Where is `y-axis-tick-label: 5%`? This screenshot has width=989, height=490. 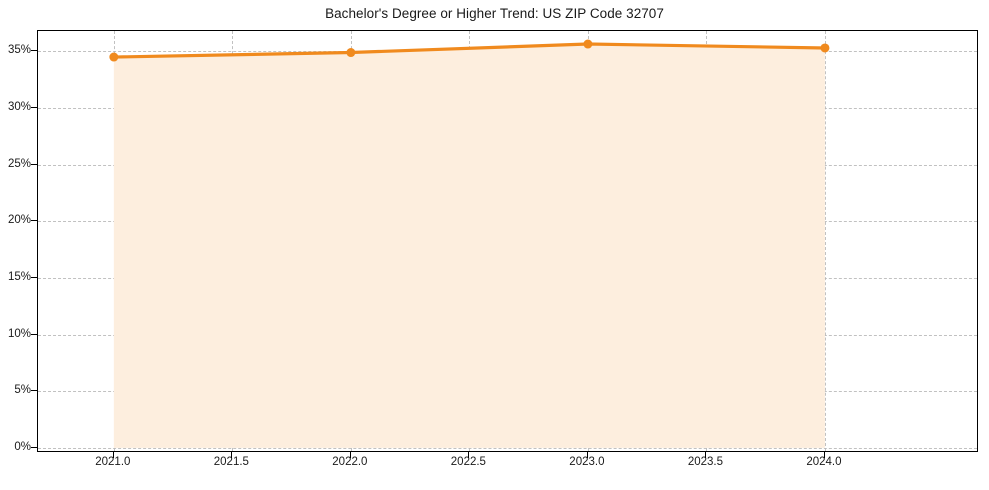 y-axis-tick-label: 5% is located at coordinates (22, 390).